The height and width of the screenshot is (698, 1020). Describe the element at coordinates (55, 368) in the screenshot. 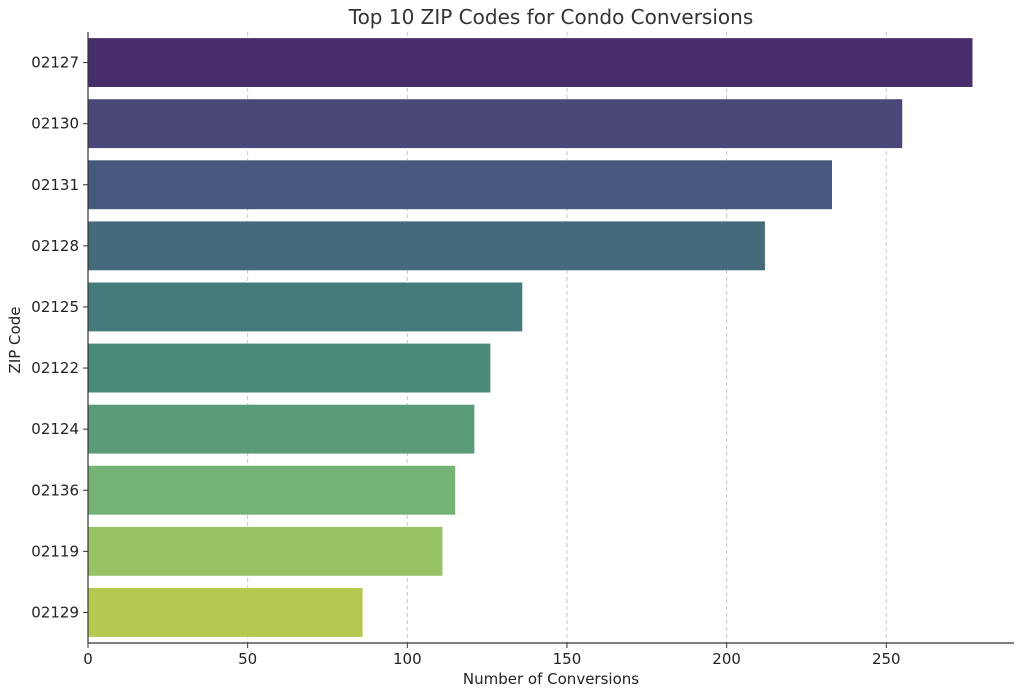

I see `y-tick-label: 02122` at that location.